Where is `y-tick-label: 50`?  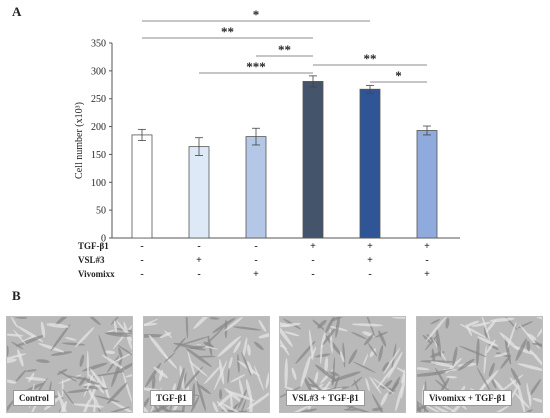
y-tick-label: 50 is located at coordinates (101, 211).